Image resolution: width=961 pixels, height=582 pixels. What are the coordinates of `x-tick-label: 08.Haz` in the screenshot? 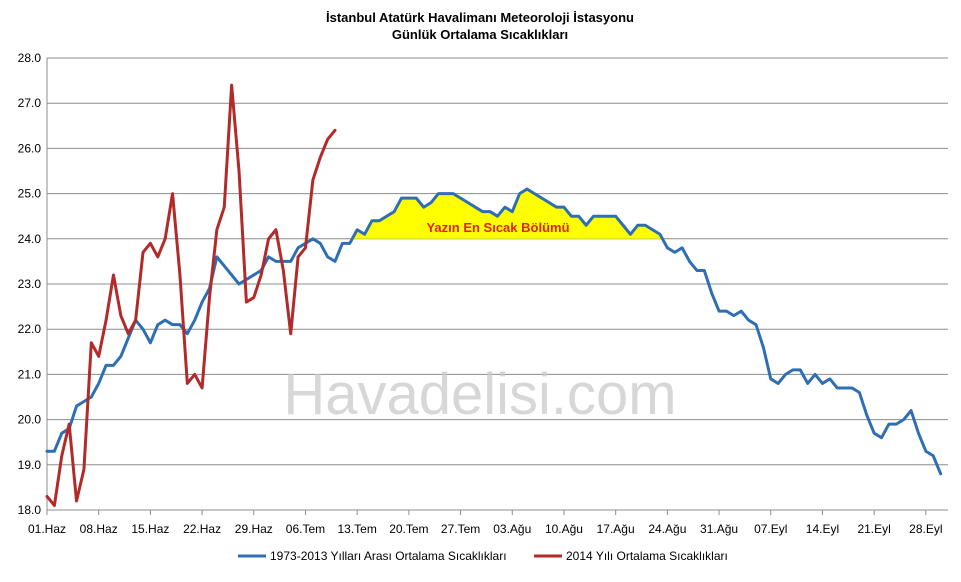 It's located at (99, 529).